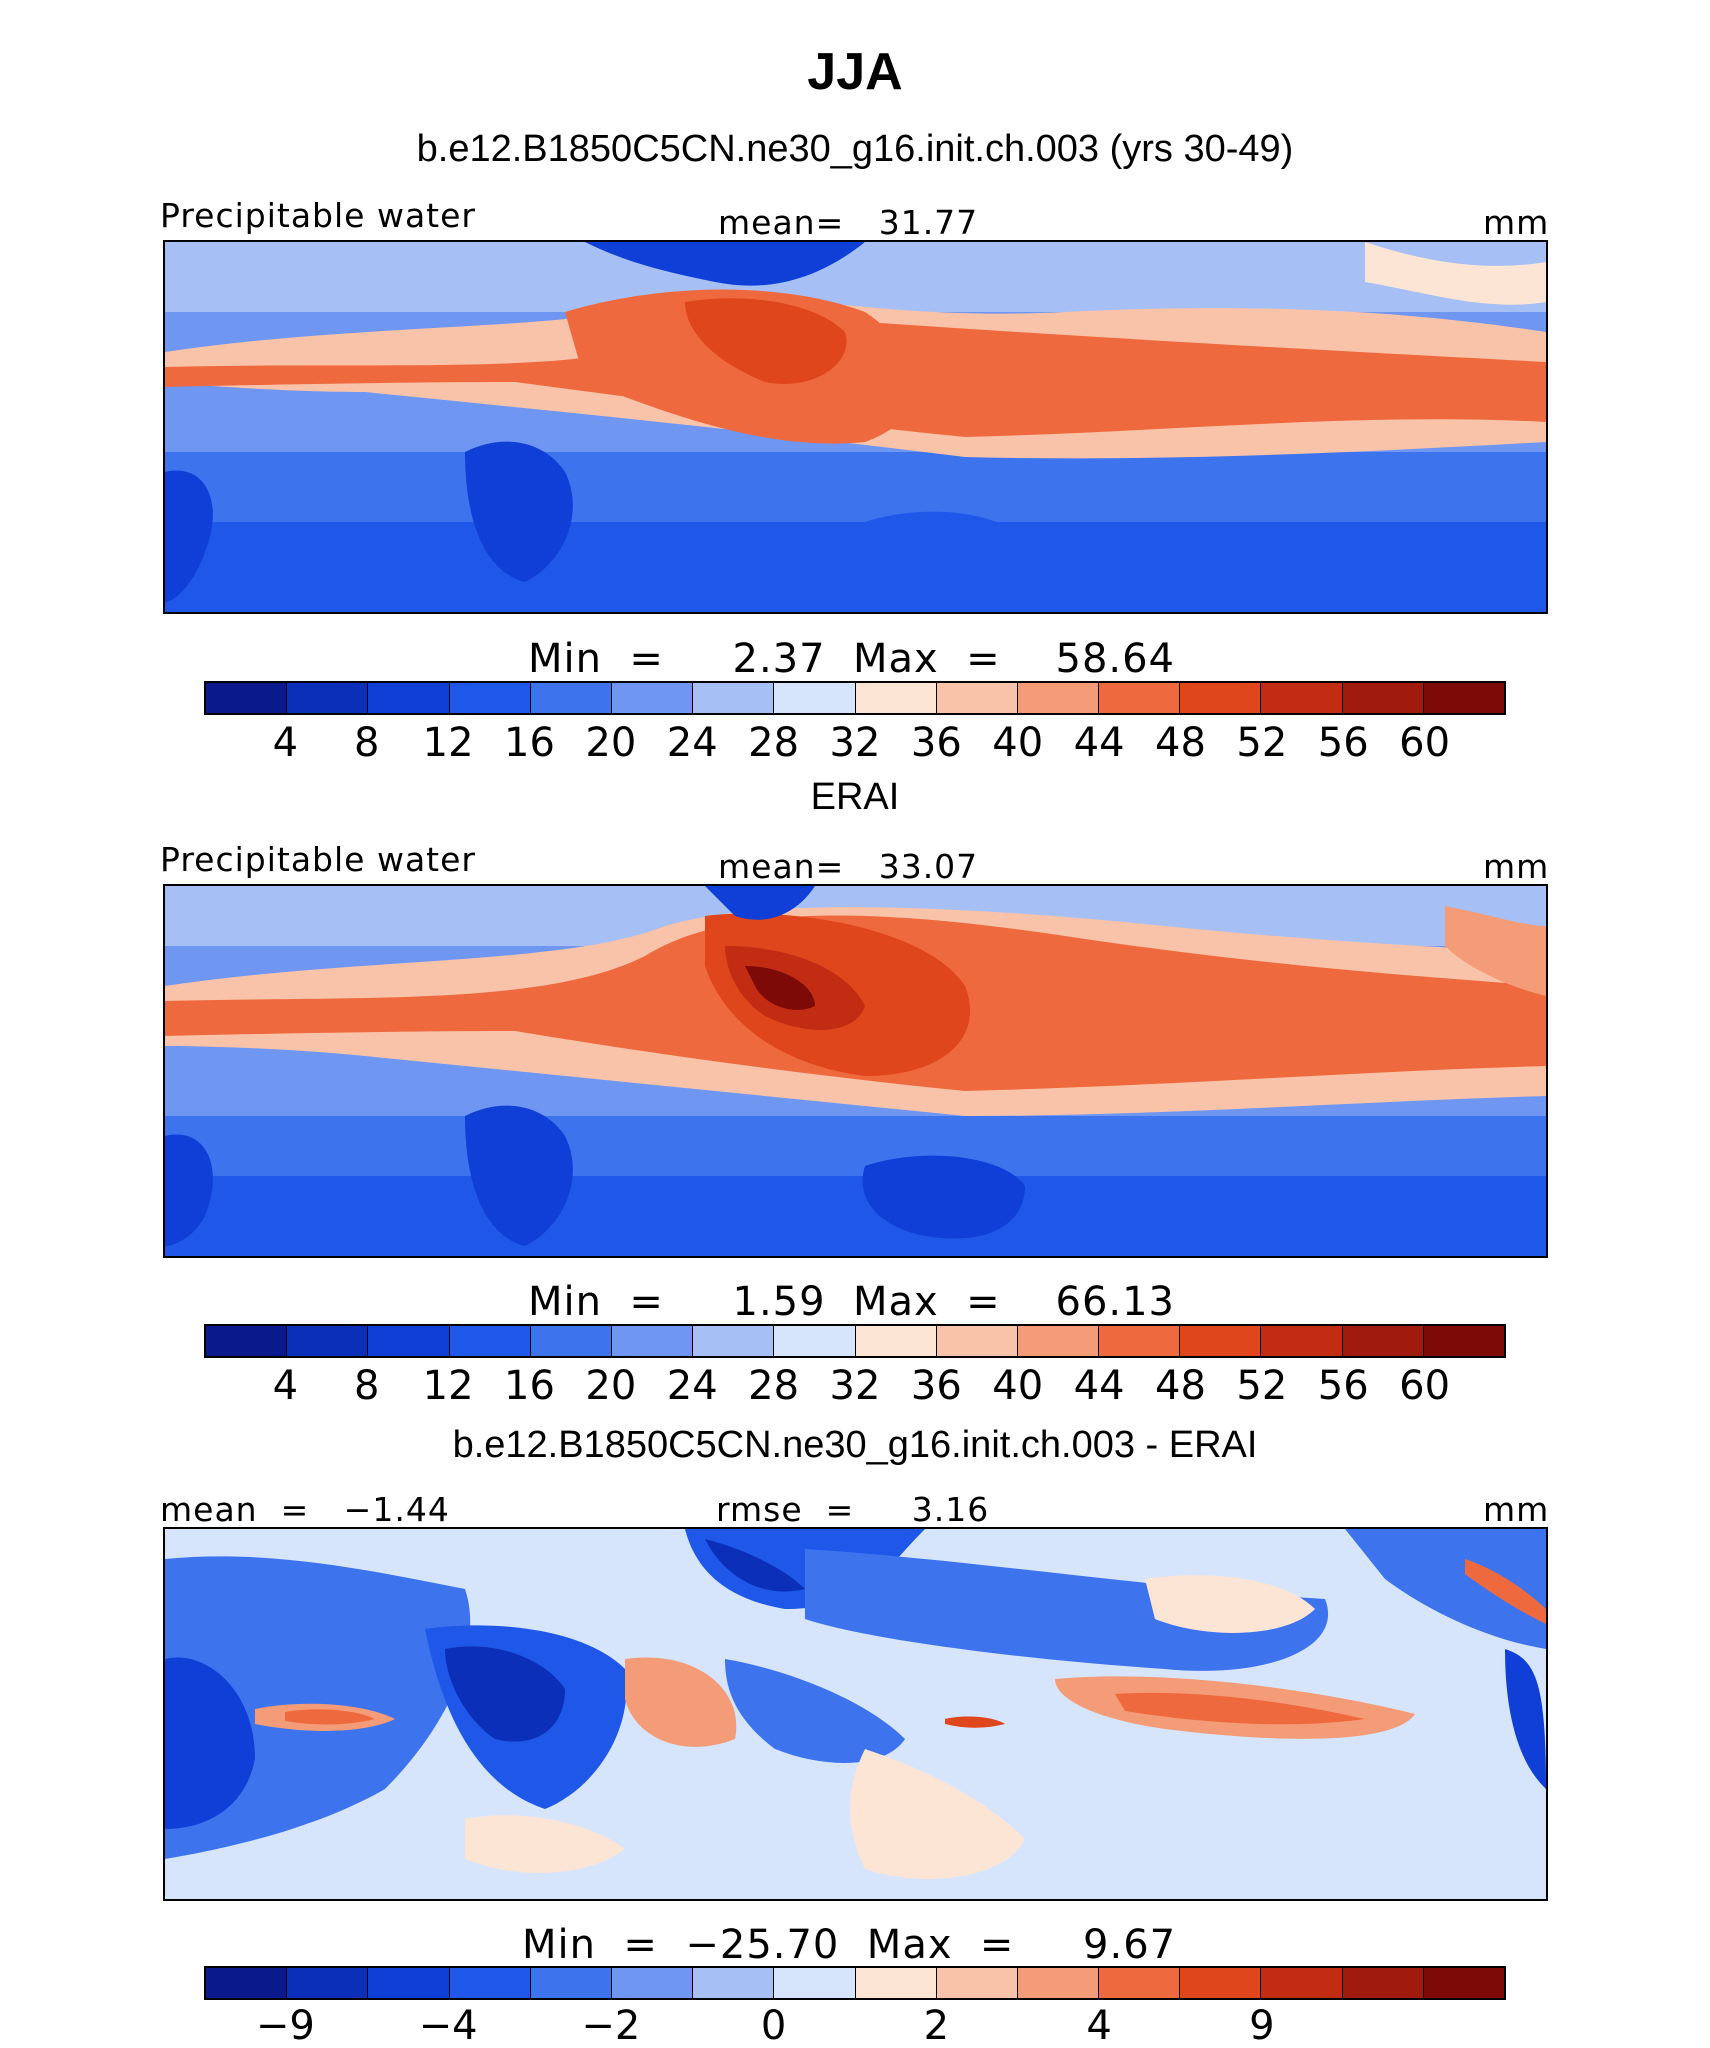  What do you see at coordinates (305, 1509) in the screenshot?
I see `panel-3-mean-label: mean = −1.44` at bounding box center [305, 1509].